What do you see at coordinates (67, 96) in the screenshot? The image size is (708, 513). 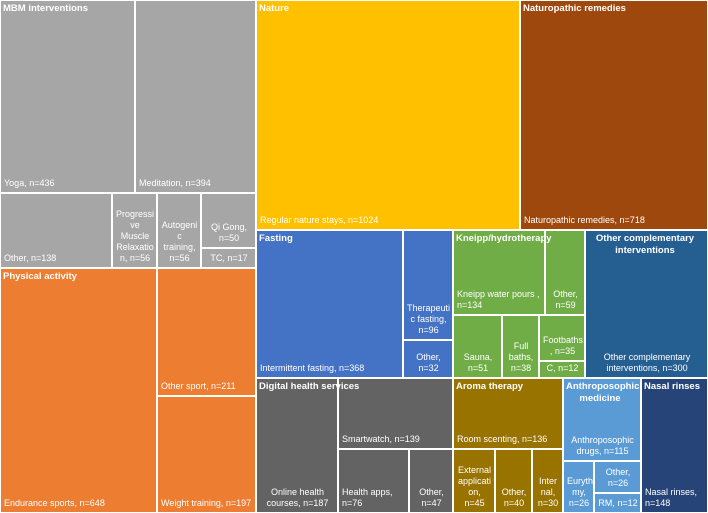 I see `treemap-tile-mbm-yoga: Yoga, n=436` at bounding box center [67, 96].